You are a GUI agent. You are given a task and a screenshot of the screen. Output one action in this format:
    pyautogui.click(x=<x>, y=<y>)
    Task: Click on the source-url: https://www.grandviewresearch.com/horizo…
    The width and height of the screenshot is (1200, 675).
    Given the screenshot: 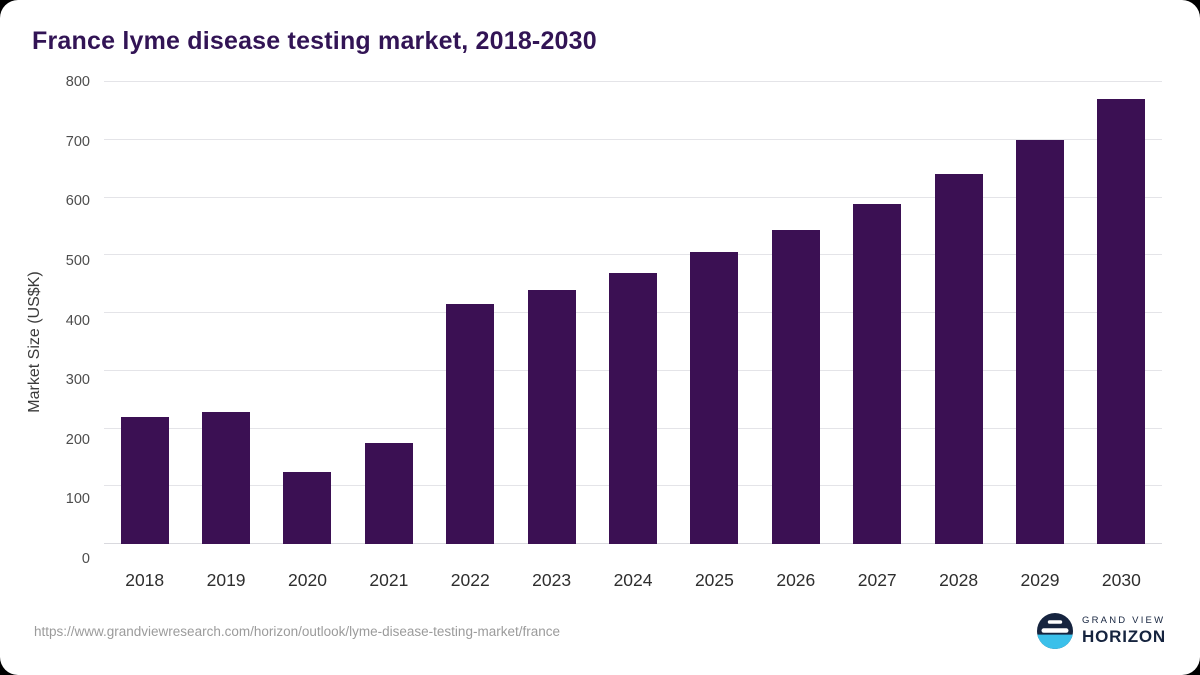 What is the action you would take?
    pyautogui.click(x=297, y=631)
    